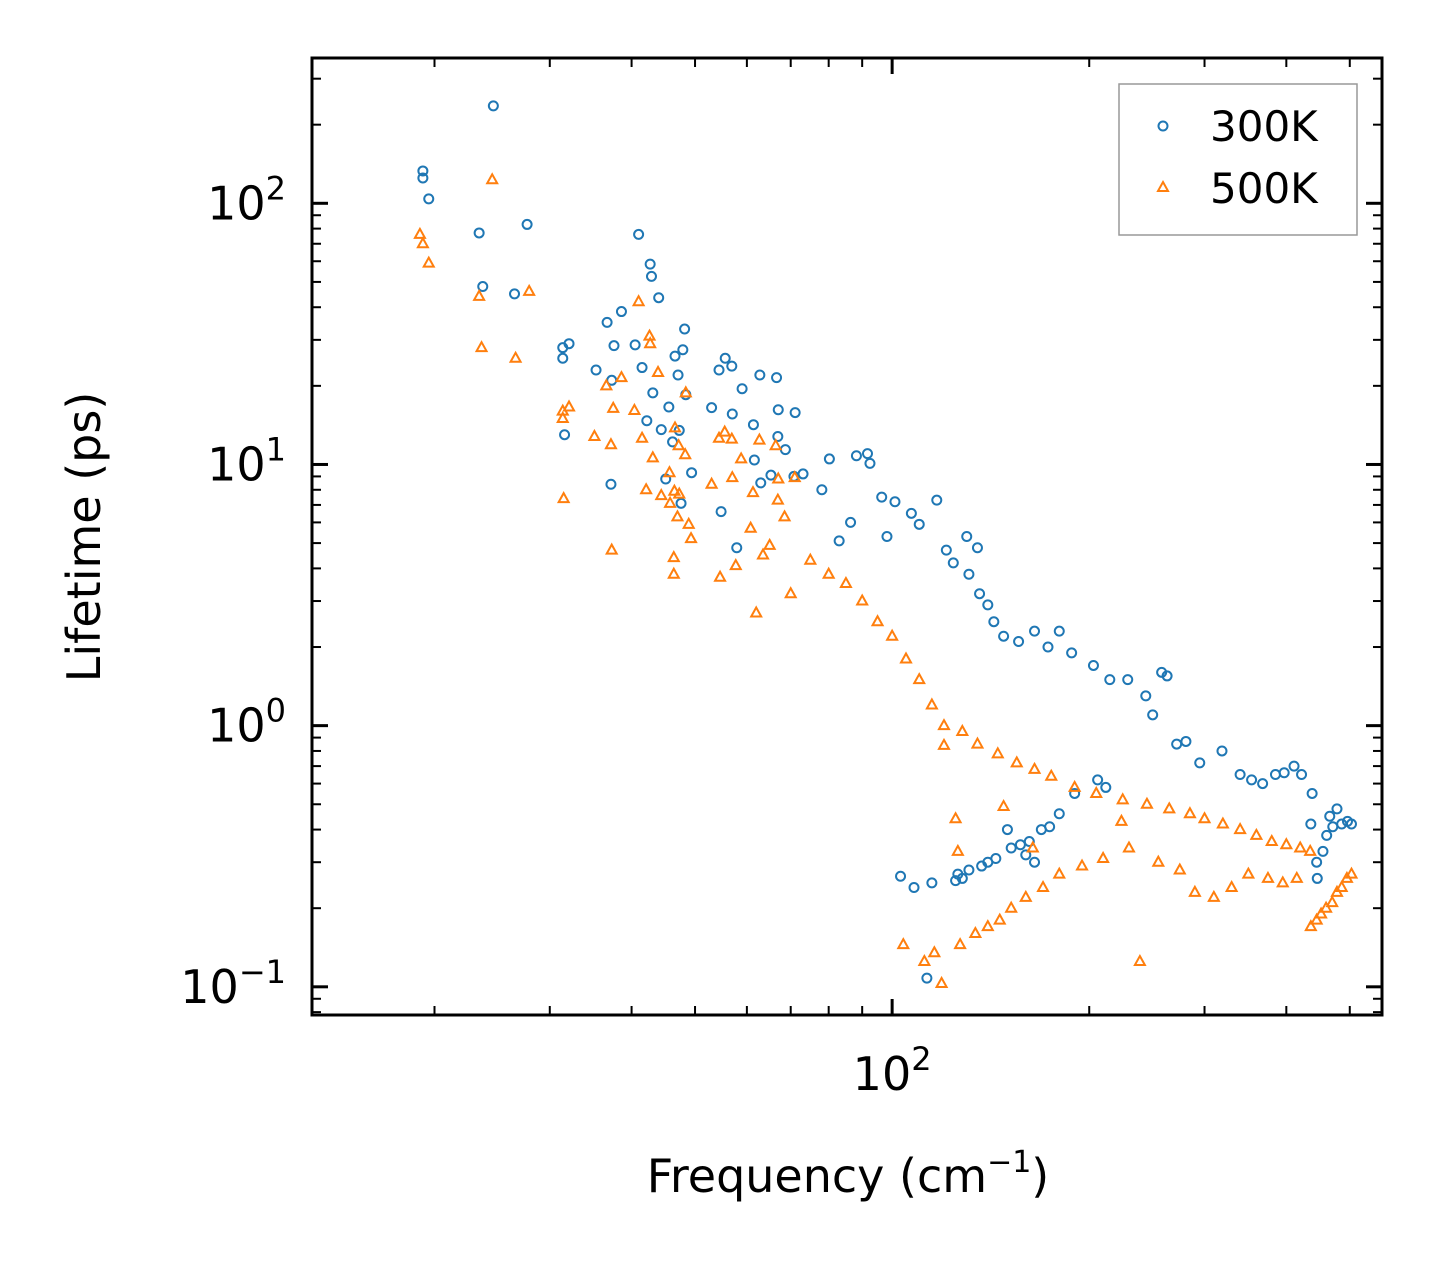 This screenshot has height=1265, width=1442. What do you see at coordinates (84, 537) in the screenshot?
I see `y-axis-title: Lifetime (ps)` at bounding box center [84, 537].